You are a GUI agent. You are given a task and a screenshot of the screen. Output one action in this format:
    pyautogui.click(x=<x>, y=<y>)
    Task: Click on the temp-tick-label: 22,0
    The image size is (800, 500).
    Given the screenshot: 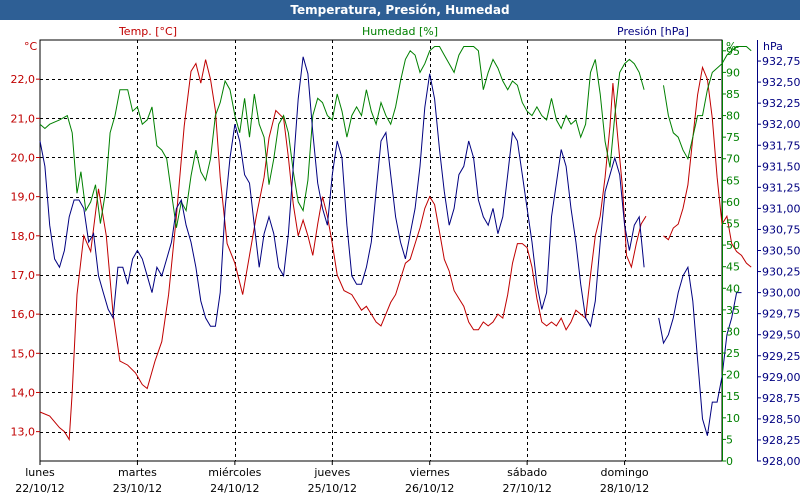 What is the action you would take?
    pyautogui.click(x=23, y=79)
    